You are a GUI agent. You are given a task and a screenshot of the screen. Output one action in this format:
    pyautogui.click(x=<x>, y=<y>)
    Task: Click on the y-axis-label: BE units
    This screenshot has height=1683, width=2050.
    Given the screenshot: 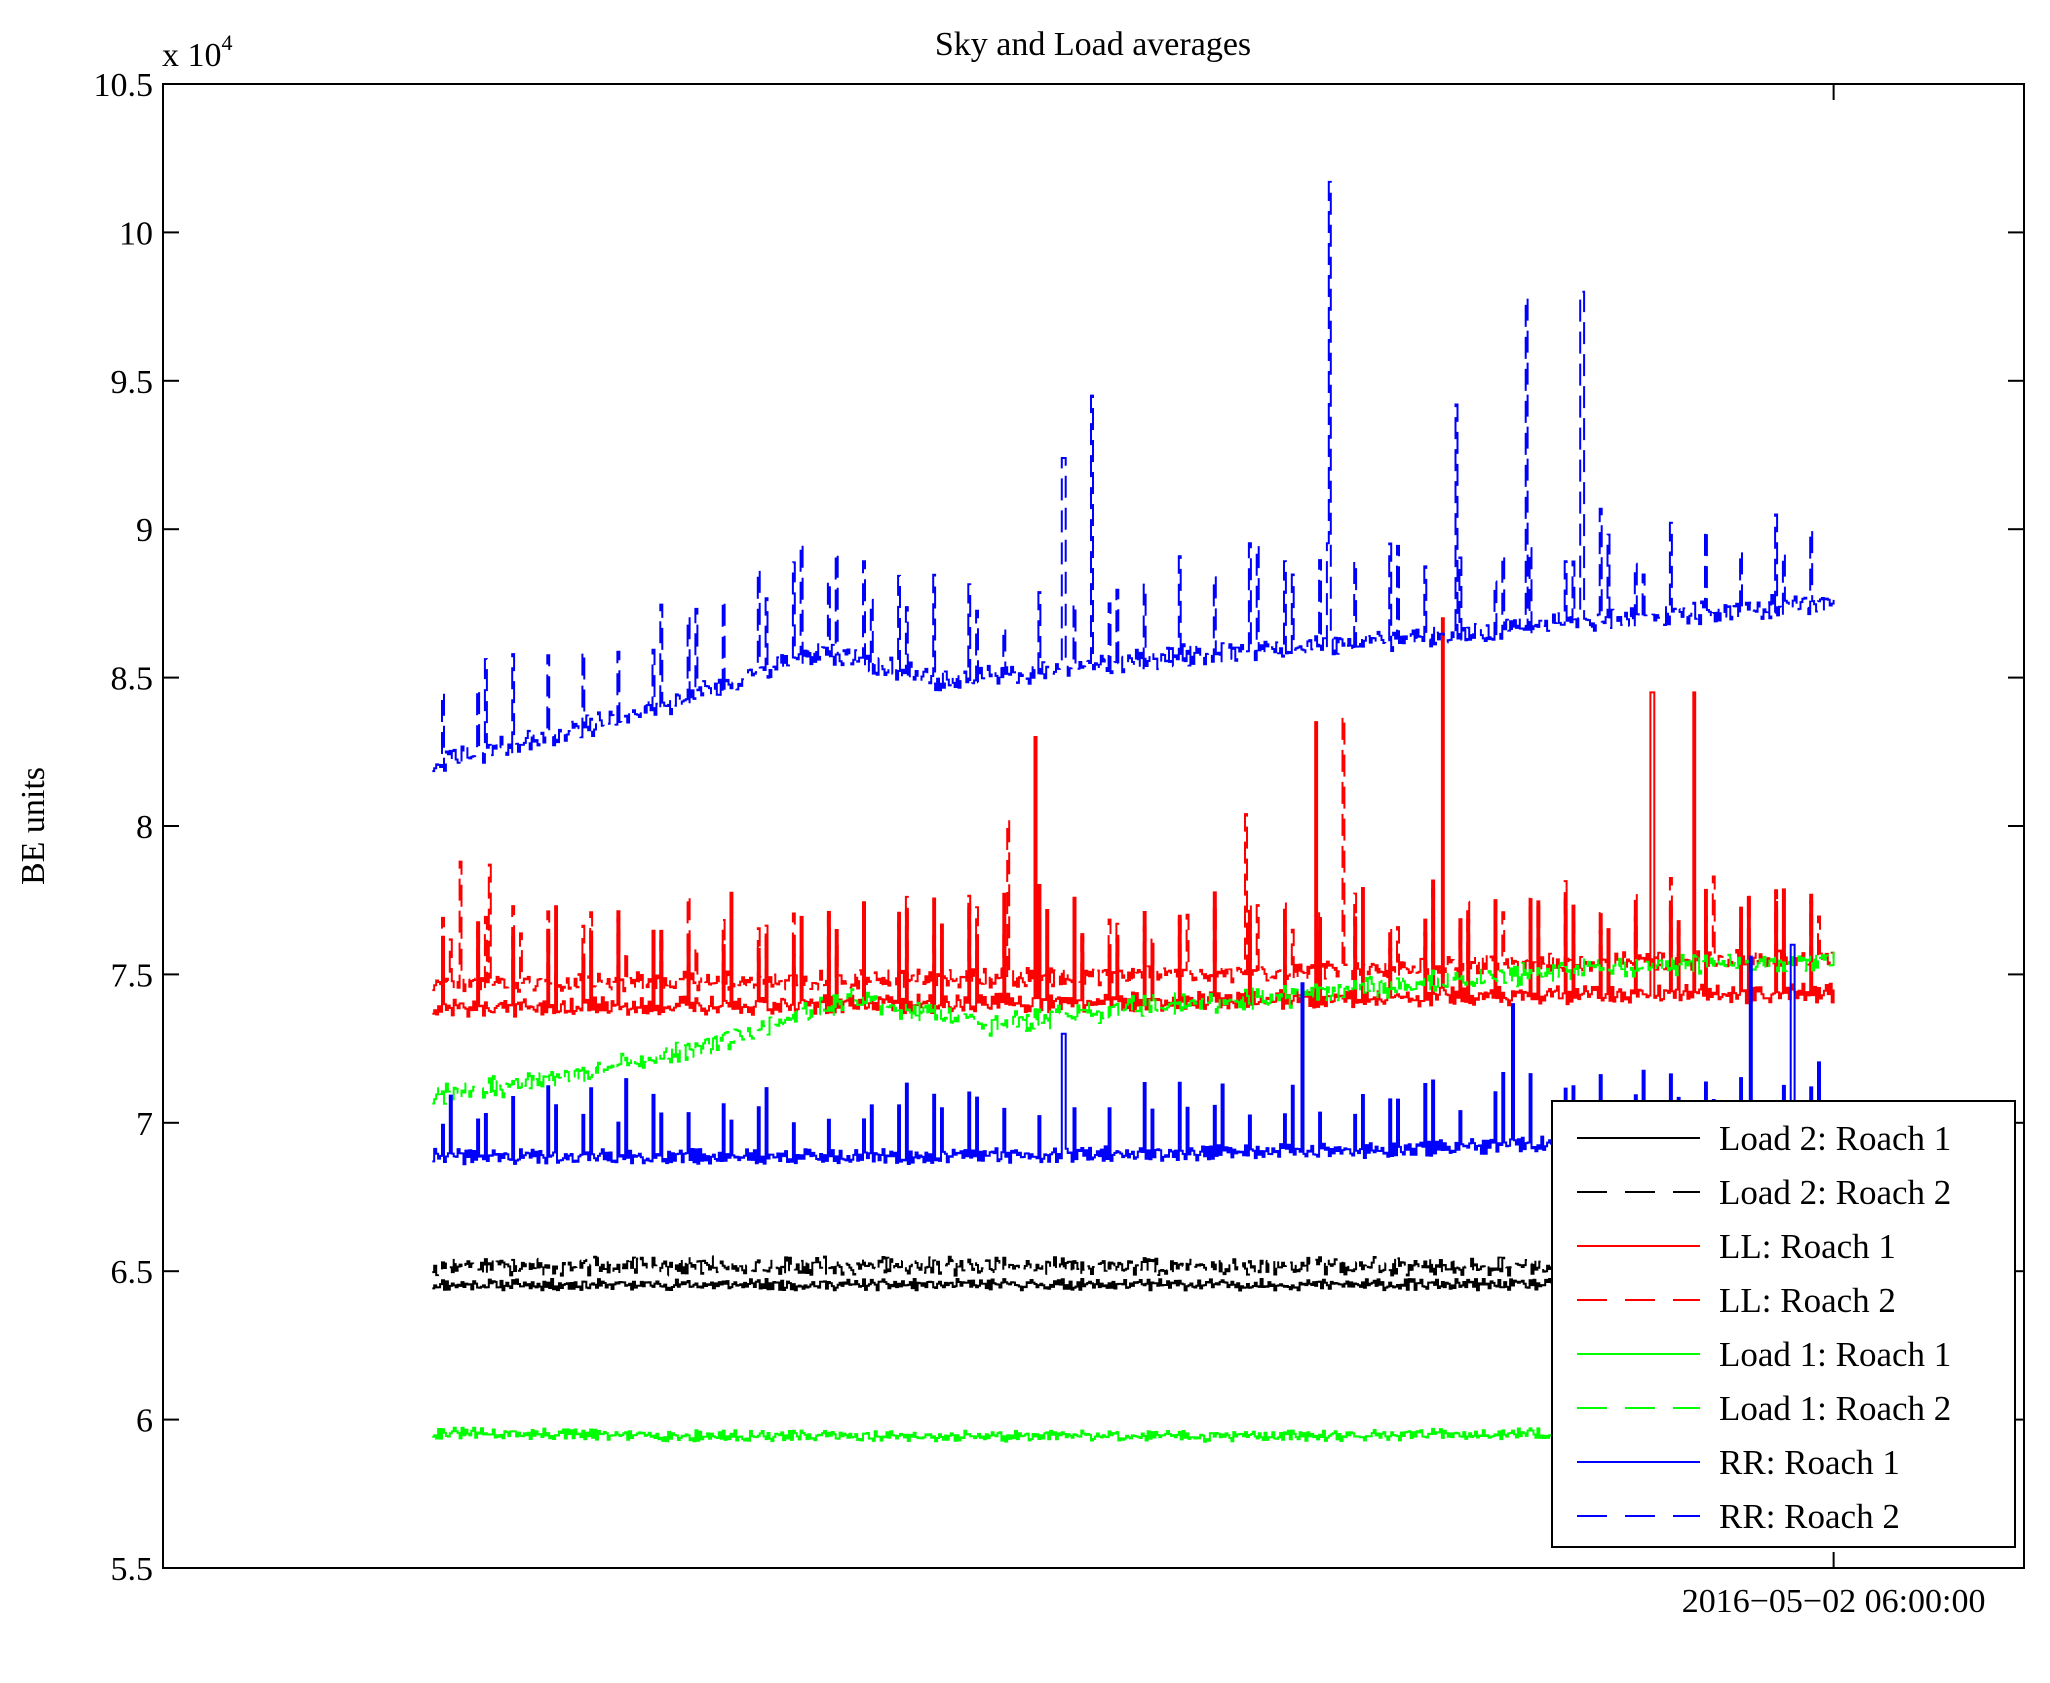 What is the action you would take?
    pyautogui.click(x=33, y=826)
    